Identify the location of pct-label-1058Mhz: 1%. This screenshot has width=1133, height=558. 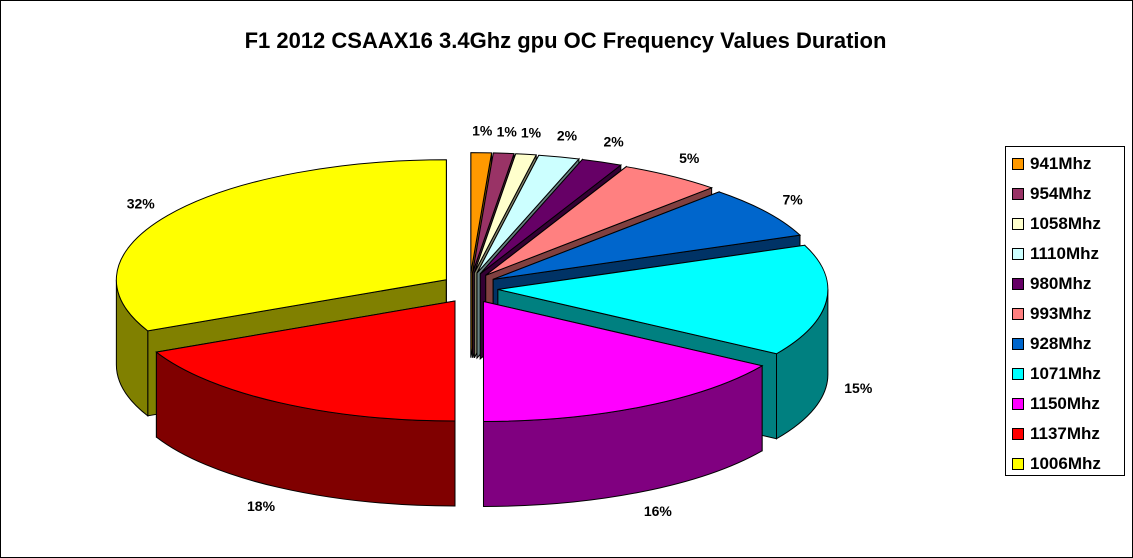
(531, 133).